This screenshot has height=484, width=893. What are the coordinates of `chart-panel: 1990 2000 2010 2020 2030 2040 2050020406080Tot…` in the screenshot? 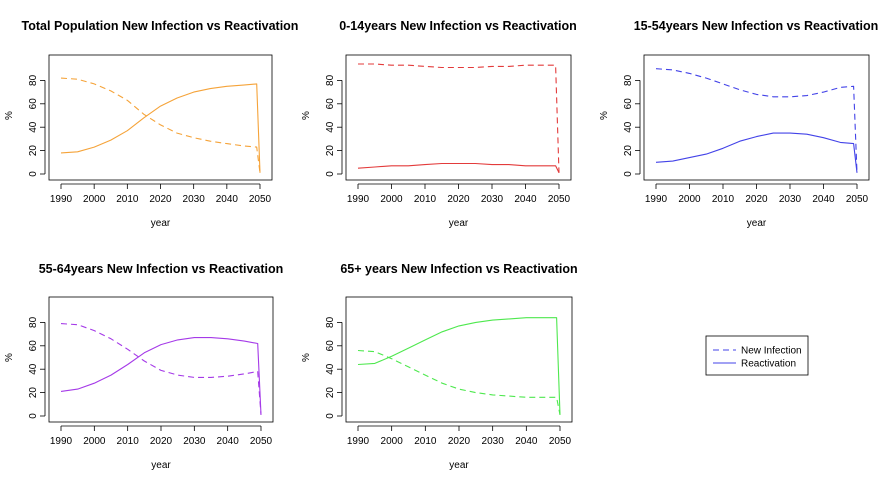 It's located at (151, 124).